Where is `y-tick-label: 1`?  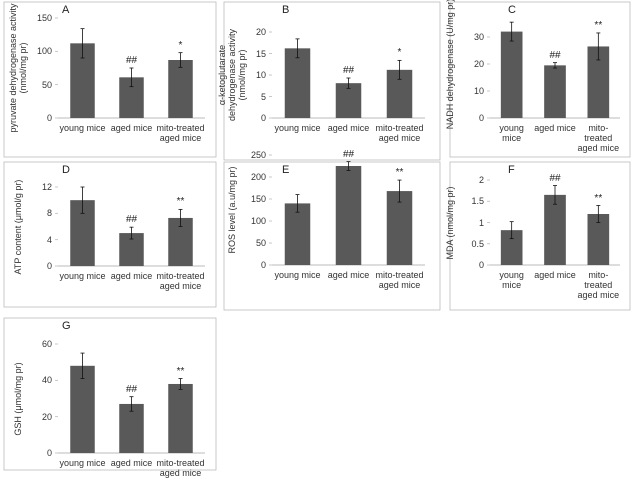
y-tick-label: 1 is located at coordinates (481, 222).